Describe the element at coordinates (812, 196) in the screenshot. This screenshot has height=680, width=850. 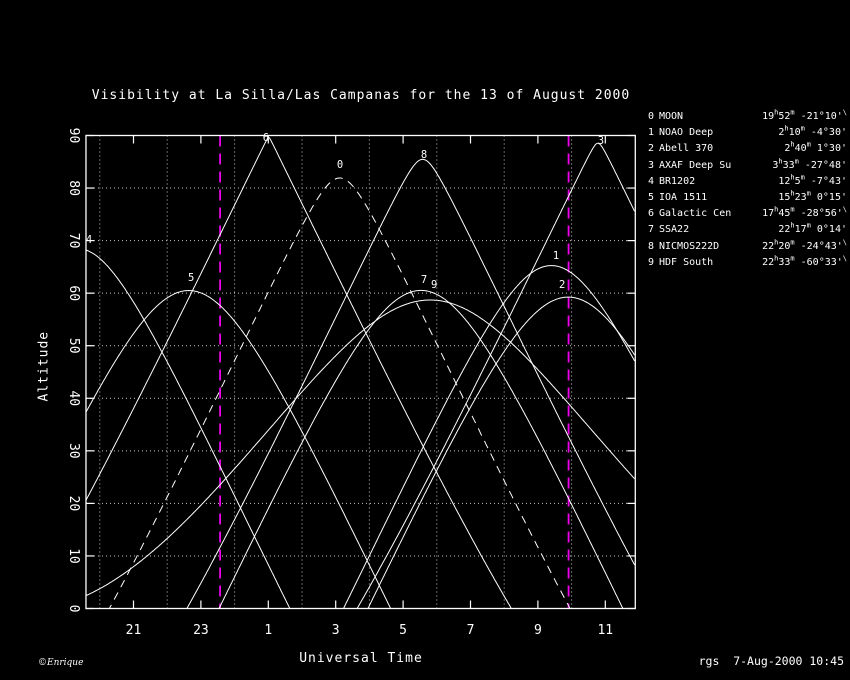
I see `legend-object-coordinates: 15h23m 0°15'` at that location.